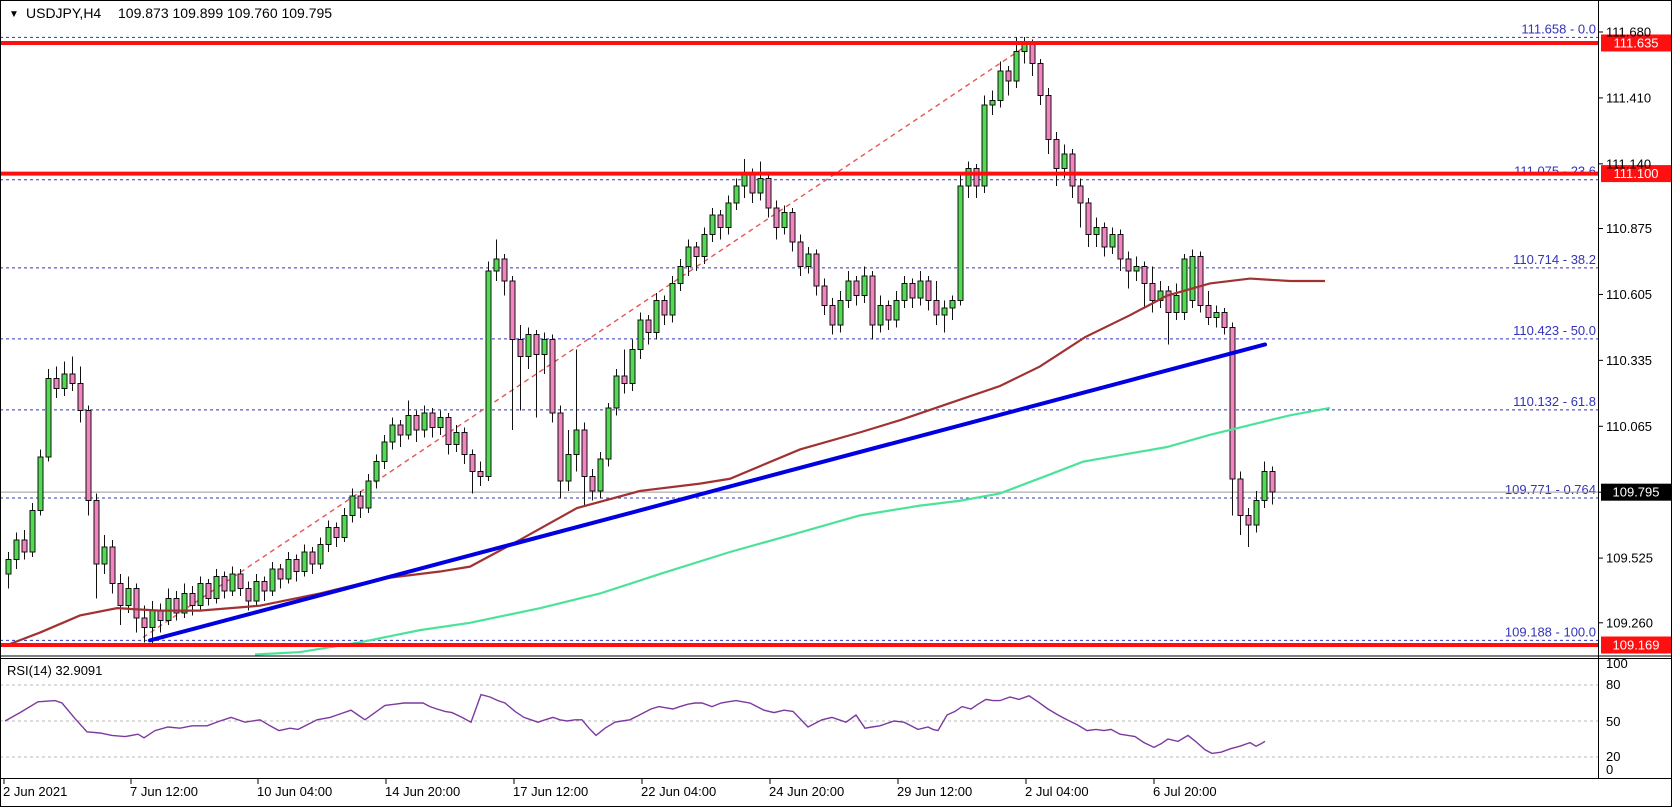 The width and height of the screenshot is (1672, 807). I want to click on rsi-axis-label: 80, so click(1613, 684).